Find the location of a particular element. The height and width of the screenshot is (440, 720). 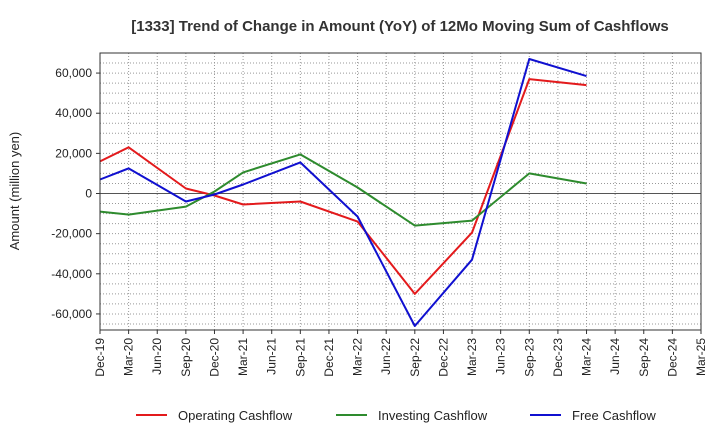

y-tick-label: 0 is located at coordinates (88, 194).